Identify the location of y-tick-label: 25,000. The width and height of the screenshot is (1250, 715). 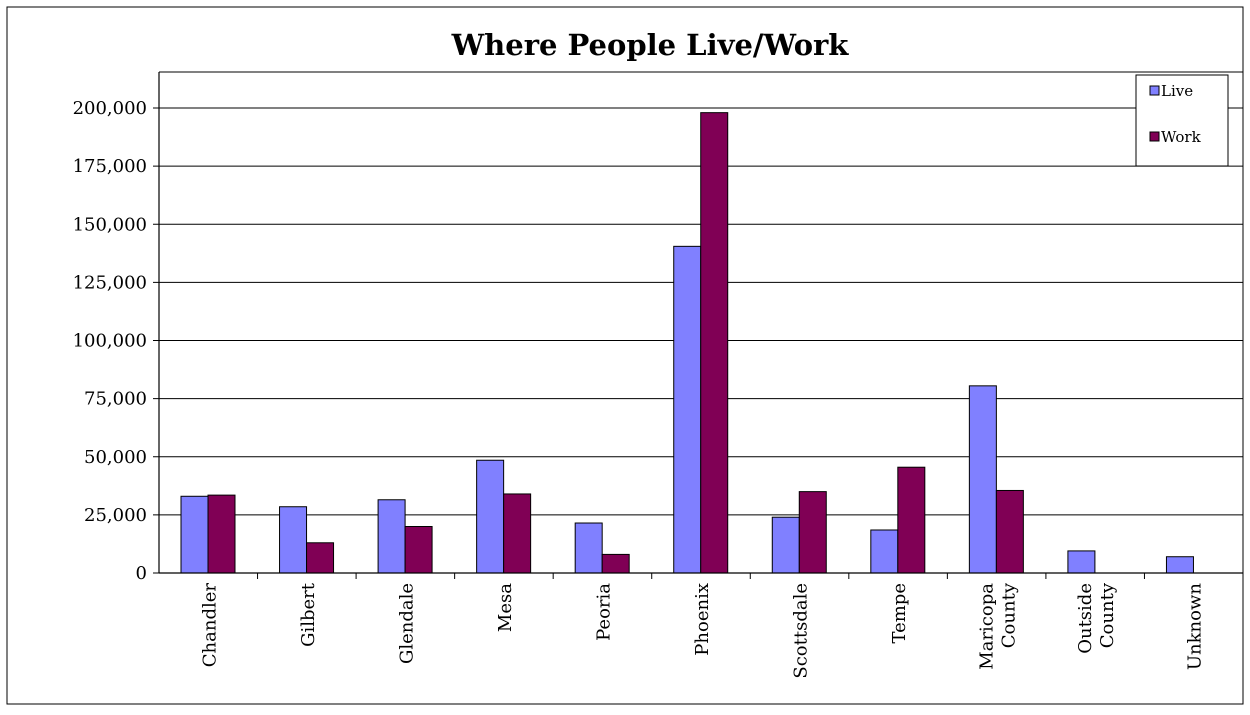
(115, 515).